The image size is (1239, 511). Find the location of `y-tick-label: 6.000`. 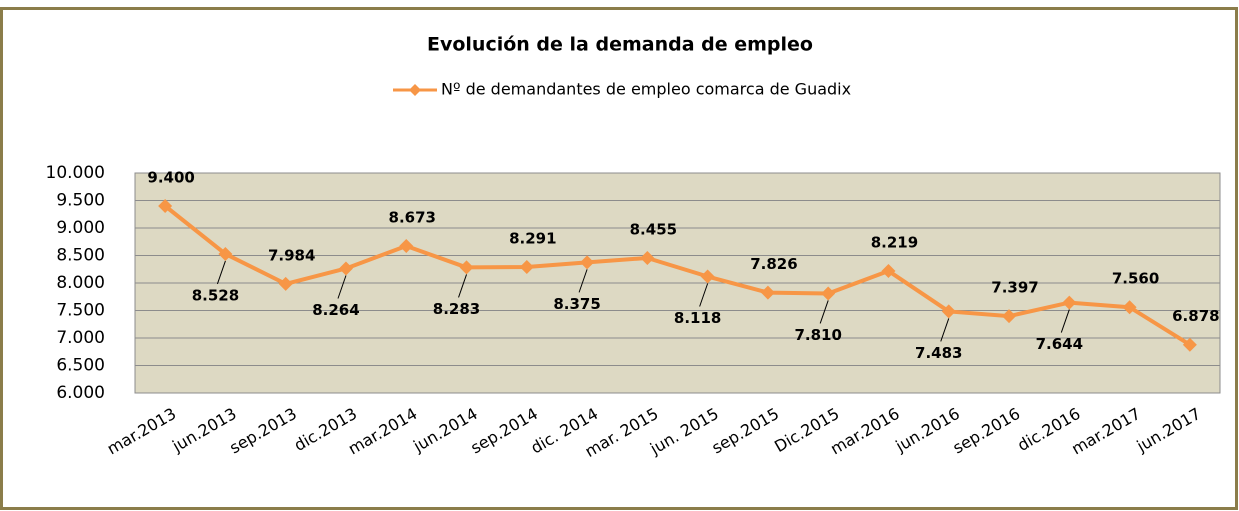

y-tick-label: 6.000 is located at coordinates (80, 393).